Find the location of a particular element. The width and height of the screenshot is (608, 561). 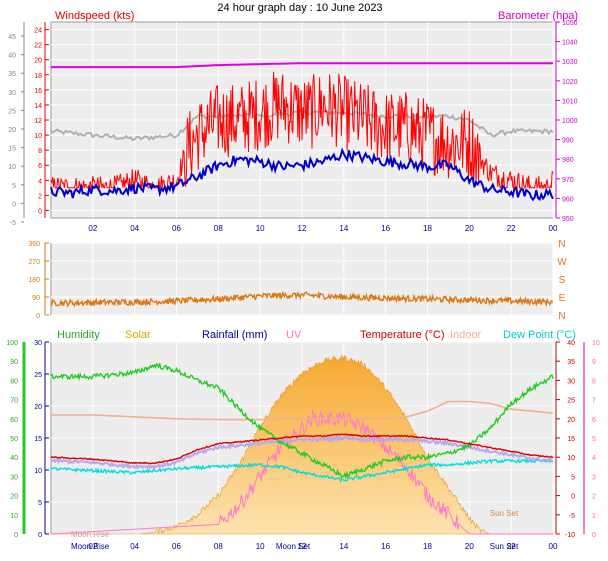

uv-axis-tick-label: 6 is located at coordinates (594, 420).